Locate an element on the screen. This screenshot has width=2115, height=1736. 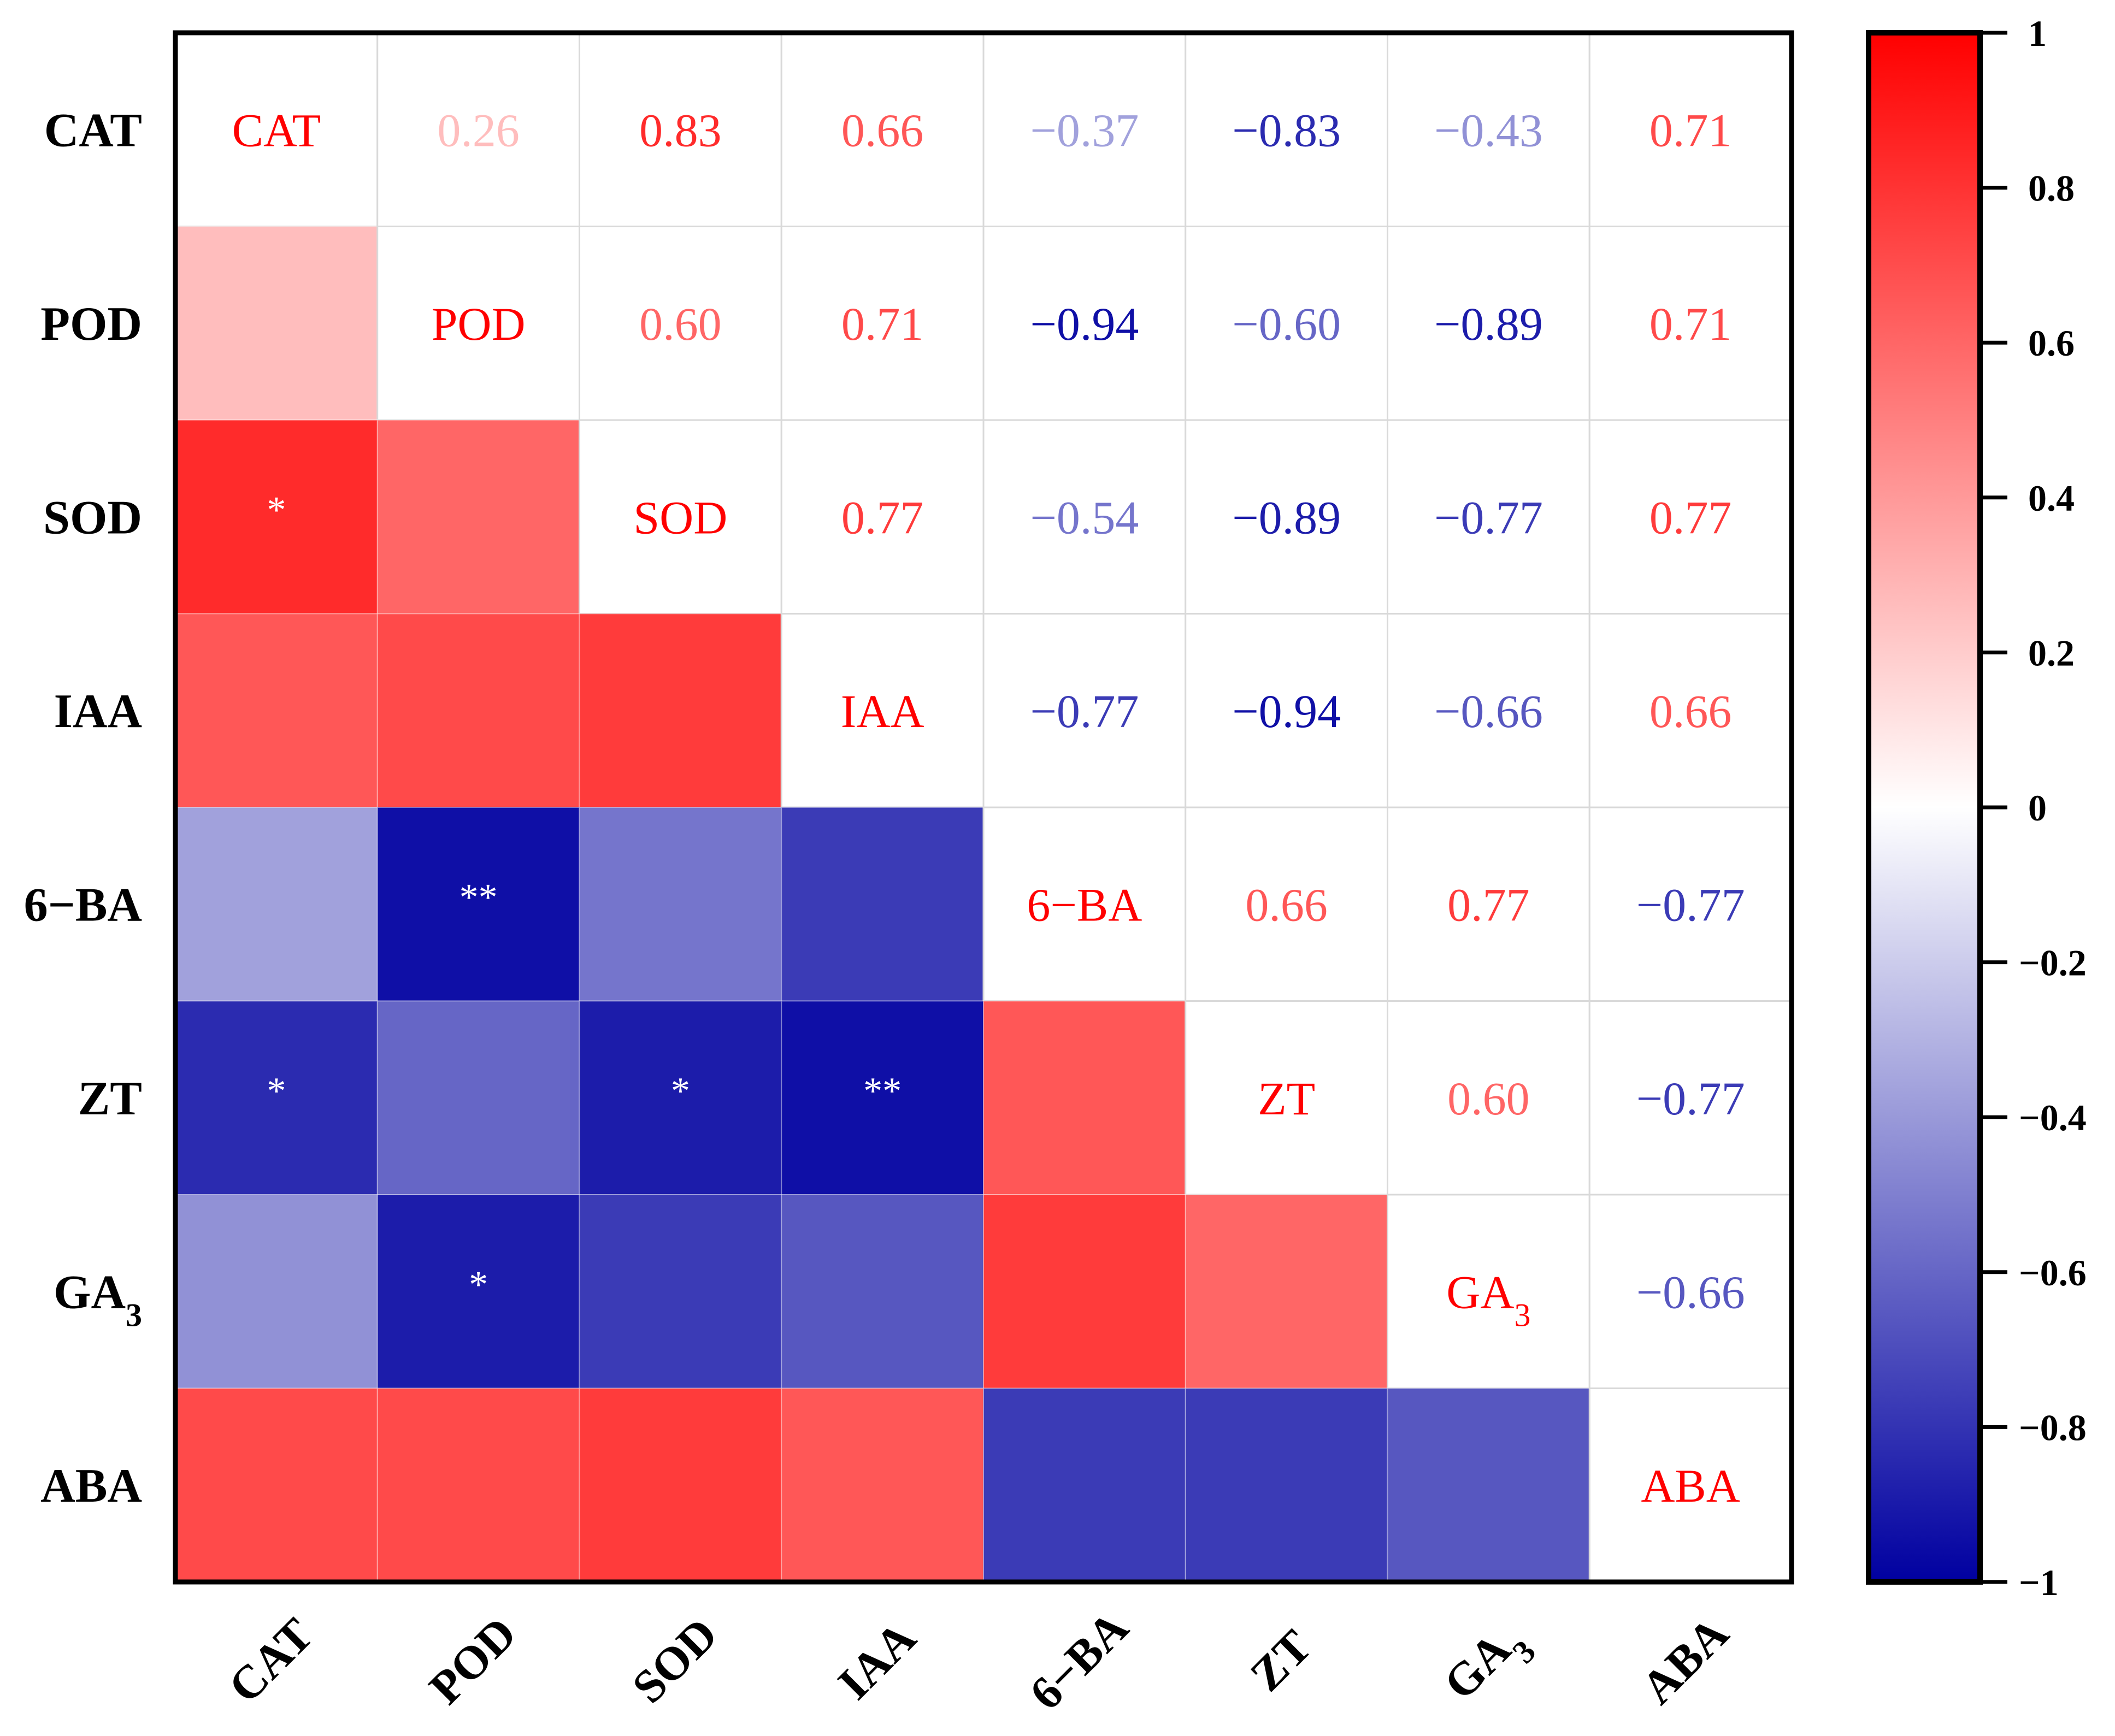
cell-GA3-ZT is located at coordinates (1286, 1291).